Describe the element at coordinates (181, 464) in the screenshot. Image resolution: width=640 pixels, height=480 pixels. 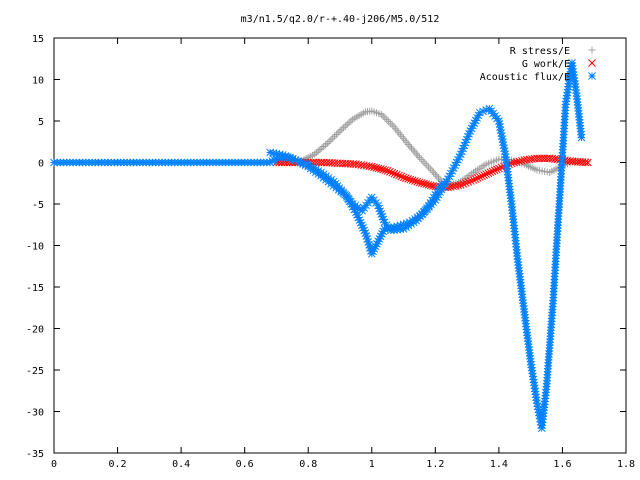
I see `x-tick-label: 0.4` at that location.